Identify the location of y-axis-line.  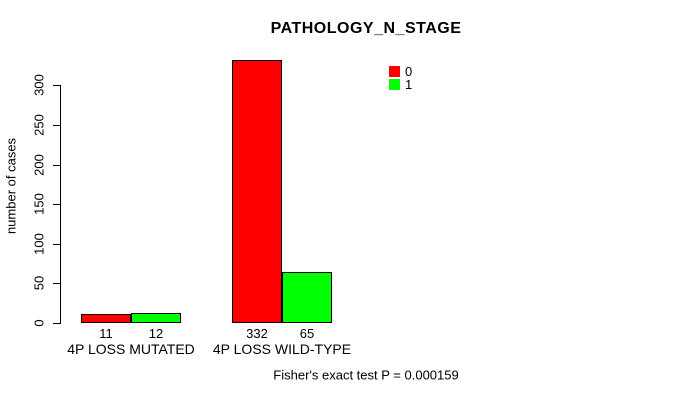
(60, 204).